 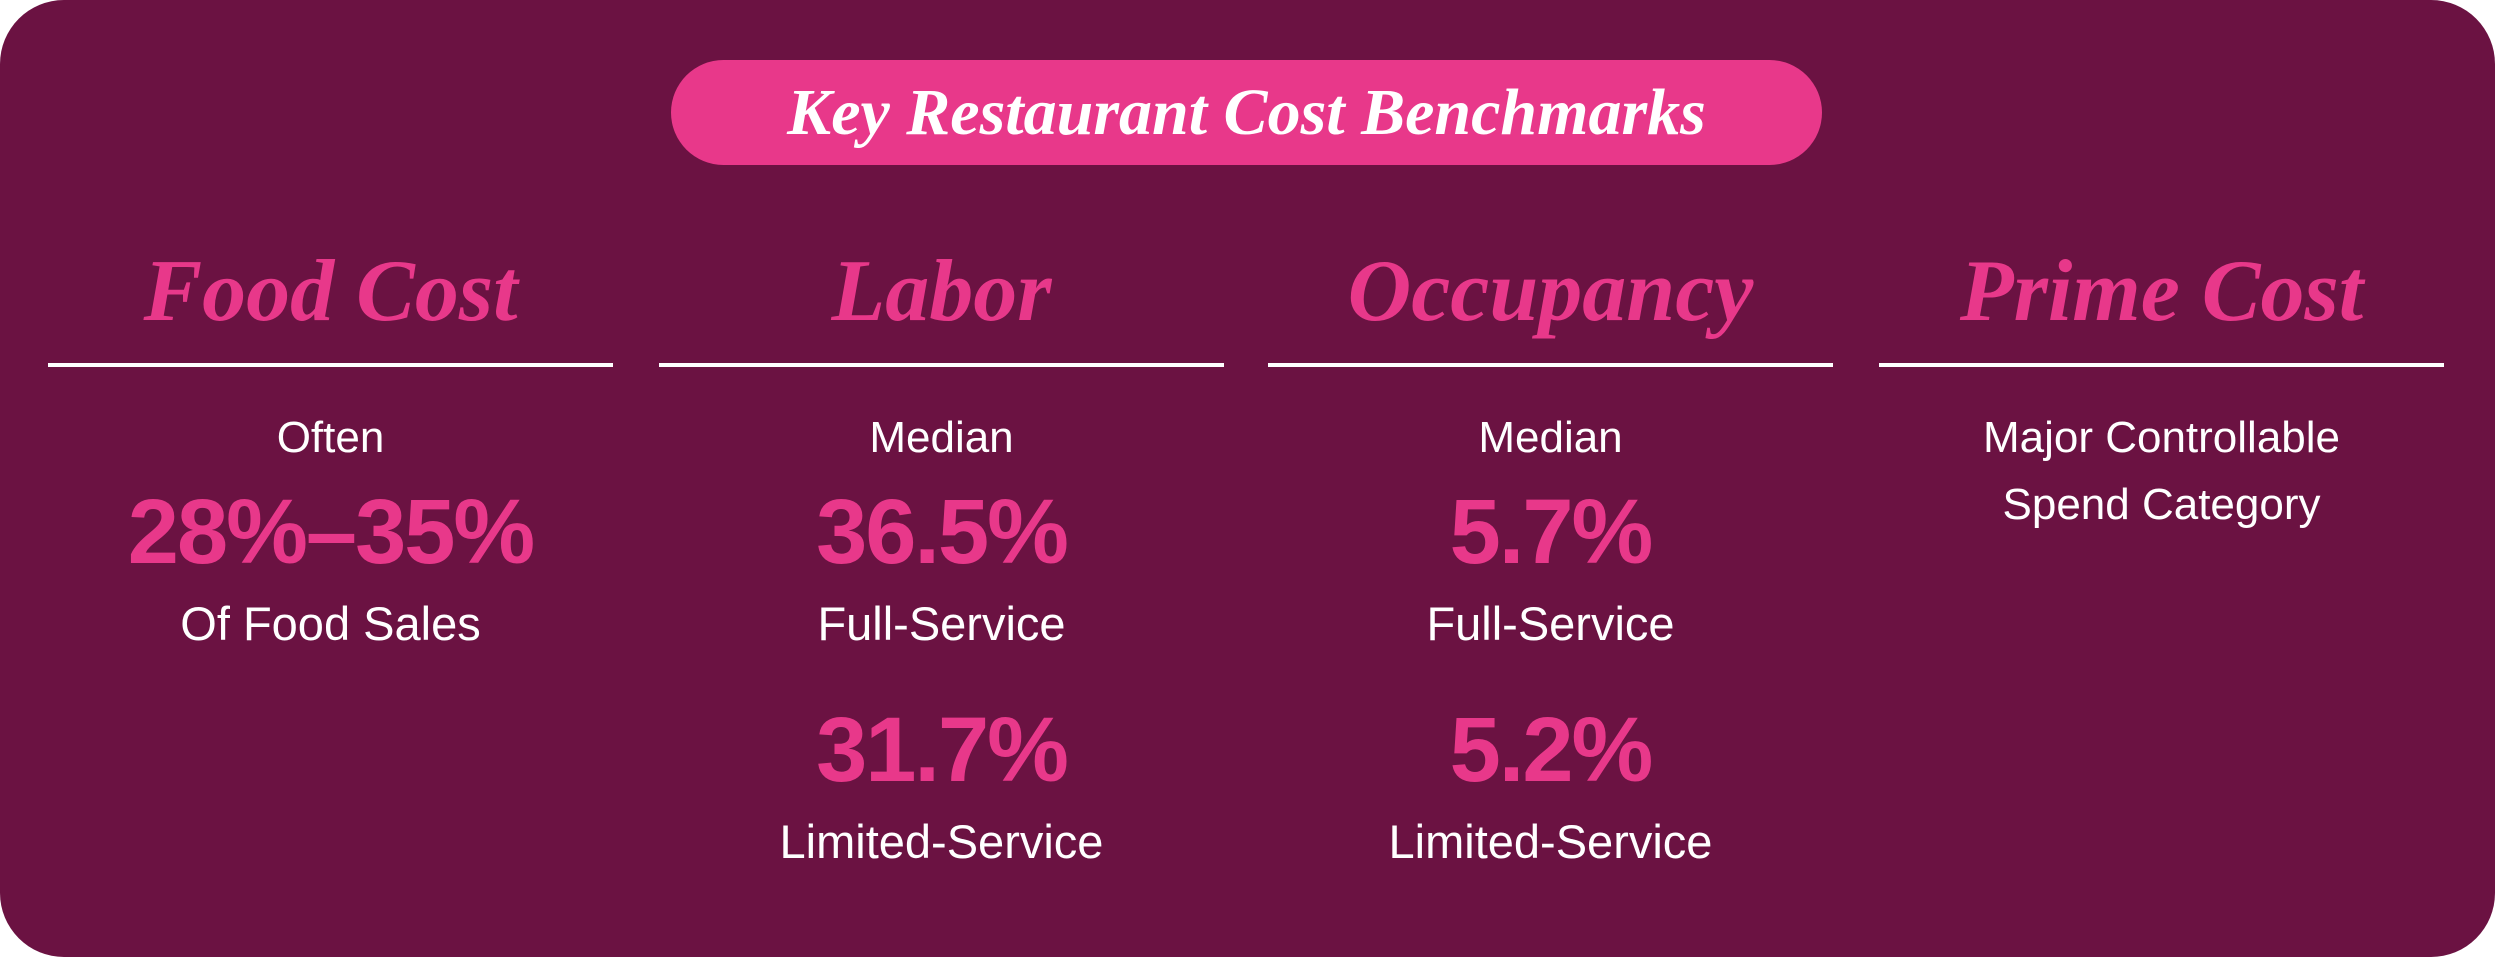 What do you see at coordinates (941, 291) in the screenshot?
I see `column-heading: Labor` at bounding box center [941, 291].